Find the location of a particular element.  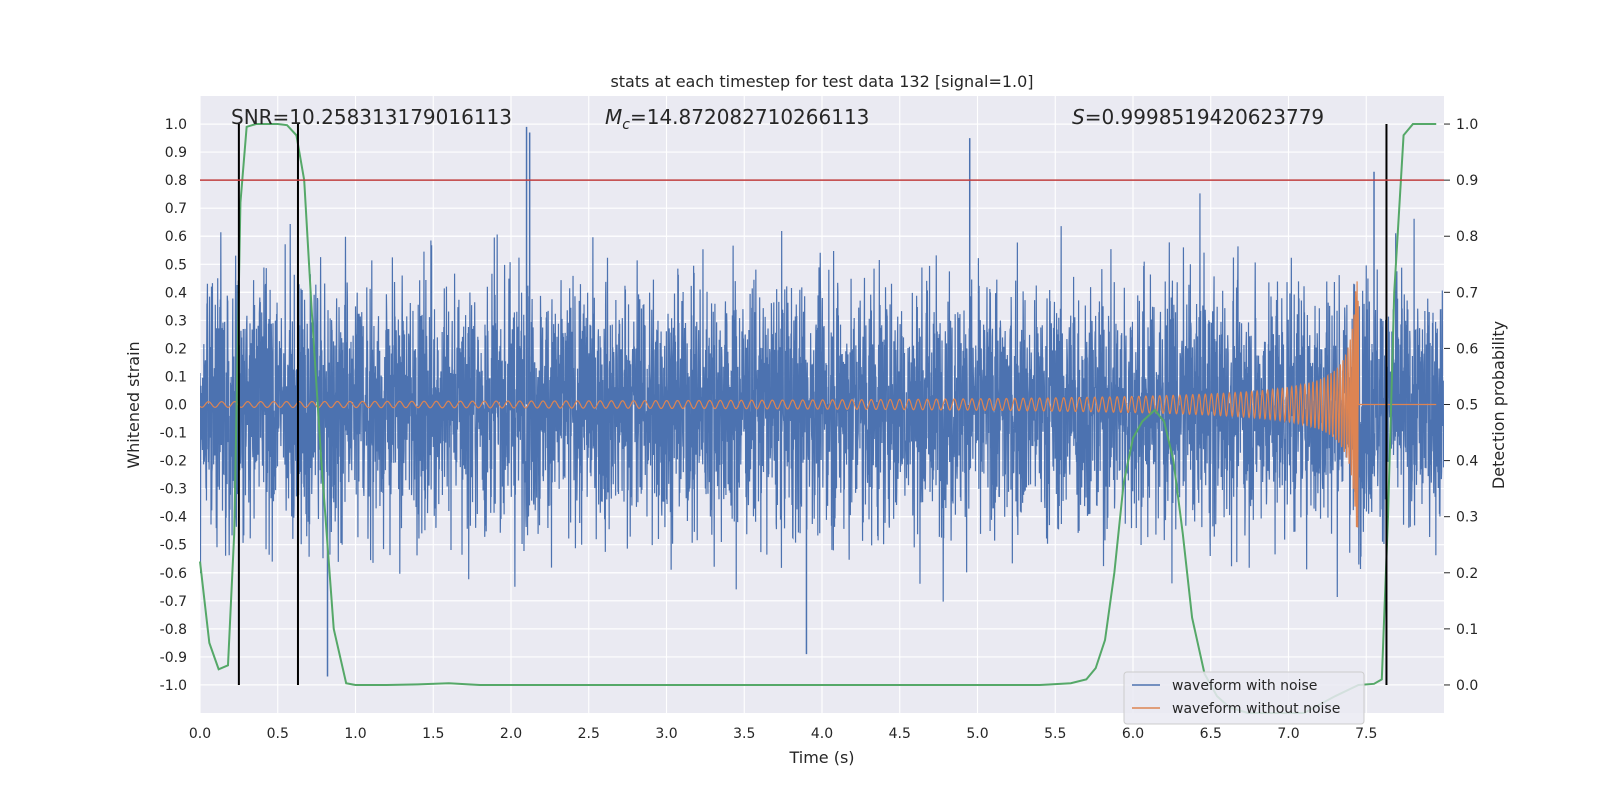

y-tick-label: -0.2 is located at coordinates (173, 462).